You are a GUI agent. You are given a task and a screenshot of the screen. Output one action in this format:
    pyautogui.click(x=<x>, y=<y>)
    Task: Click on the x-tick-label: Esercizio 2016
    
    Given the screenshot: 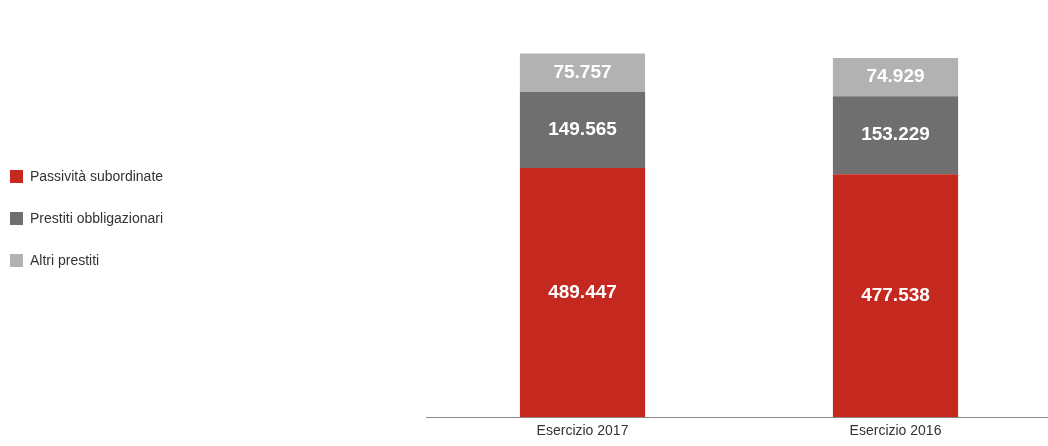 What is the action you would take?
    pyautogui.click(x=895, y=430)
    